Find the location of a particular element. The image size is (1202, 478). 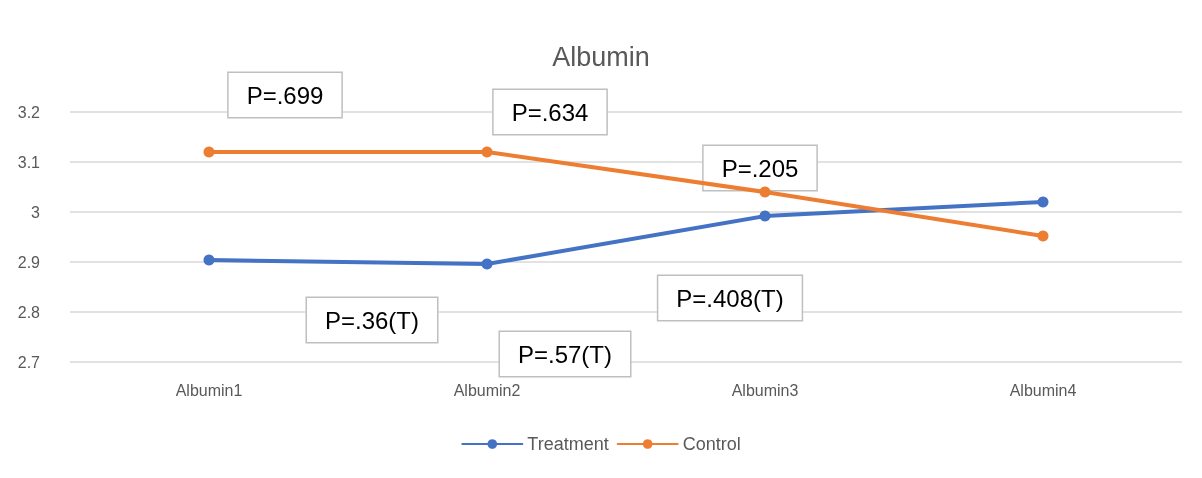

chart-title: Albumin is located at coordinates (601, 56).